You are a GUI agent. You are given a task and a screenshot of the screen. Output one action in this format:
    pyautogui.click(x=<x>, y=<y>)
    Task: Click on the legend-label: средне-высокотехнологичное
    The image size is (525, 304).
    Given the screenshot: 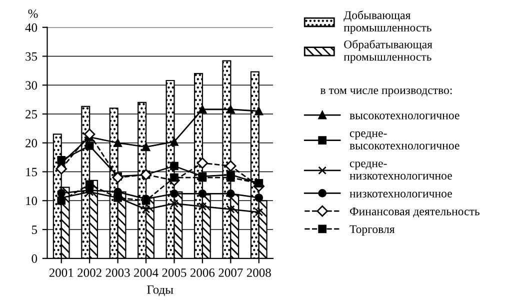 What is the action you would take?
    pyautogui.click(x=405, y=140)
    